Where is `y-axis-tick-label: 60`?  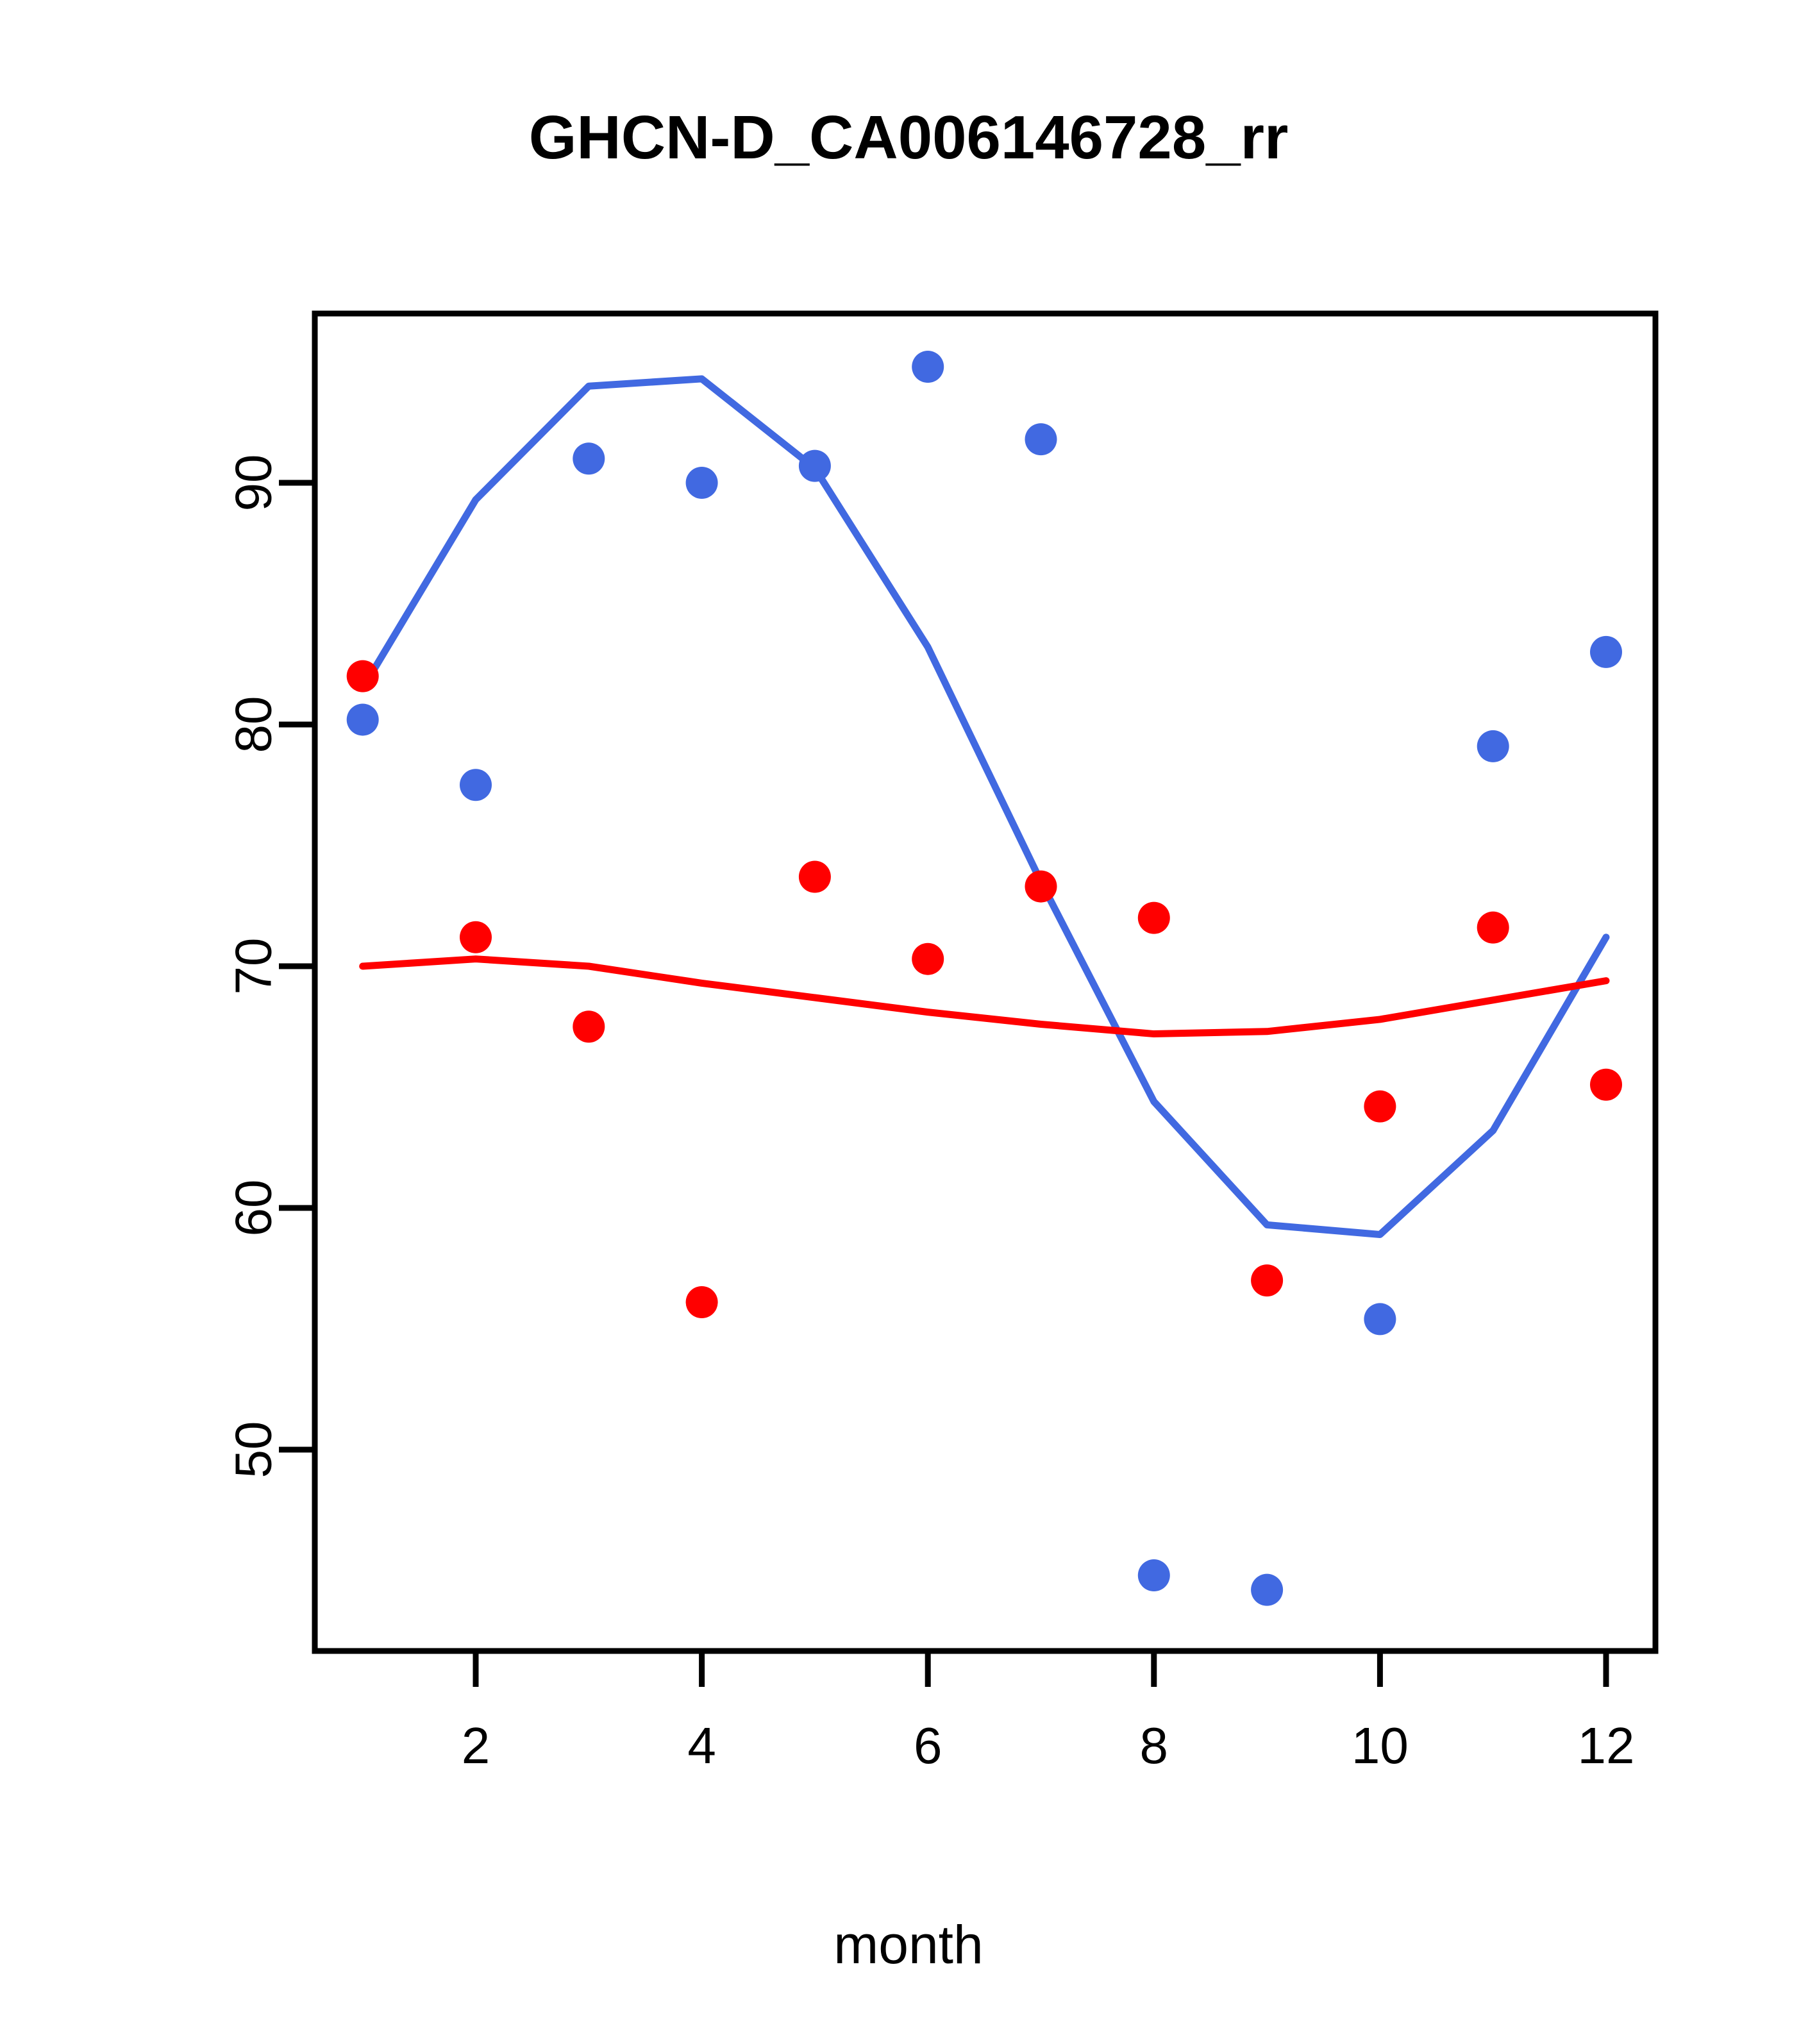 y-axis-tick-label: 60 is located at coordinates (254, 1208).